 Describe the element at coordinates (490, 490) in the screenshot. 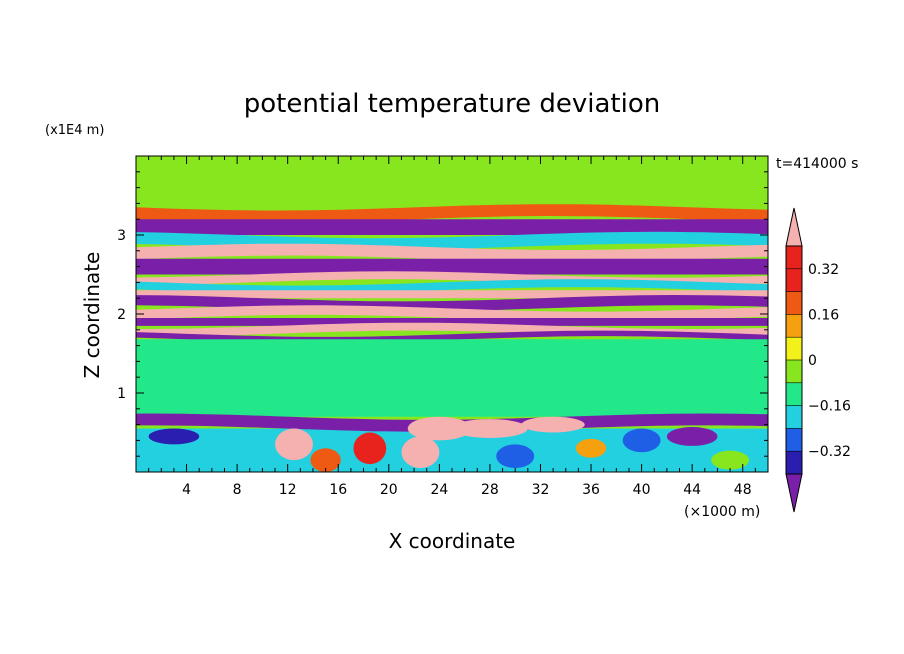

I see `x-tick-label: 28` at that location.